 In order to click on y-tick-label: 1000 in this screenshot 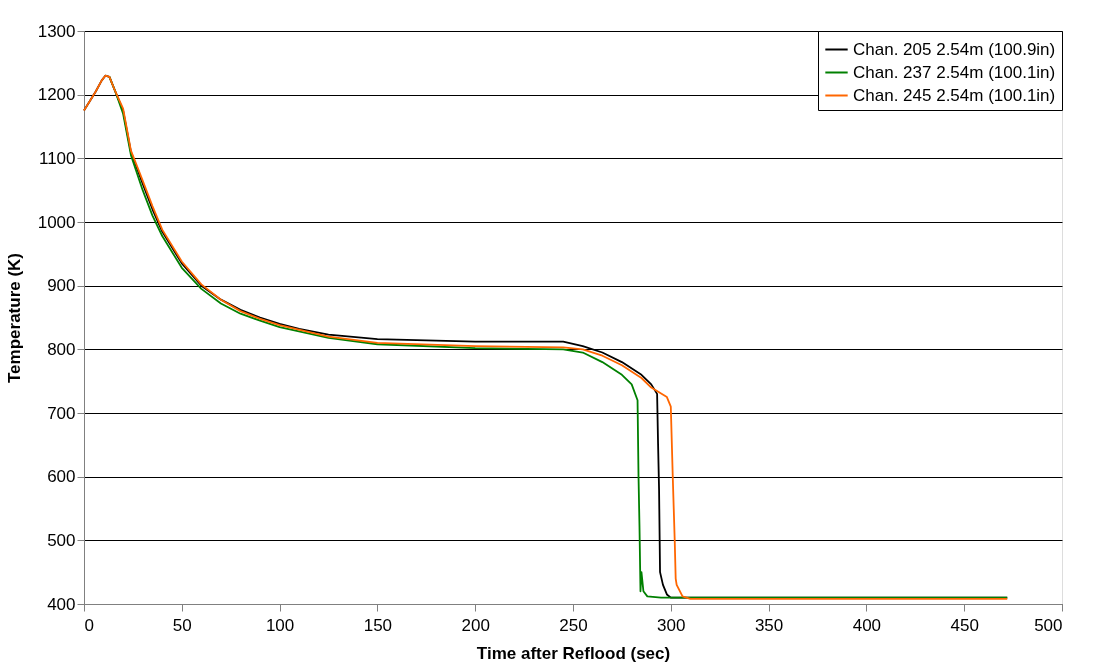, I will do `click(56, 222)`.